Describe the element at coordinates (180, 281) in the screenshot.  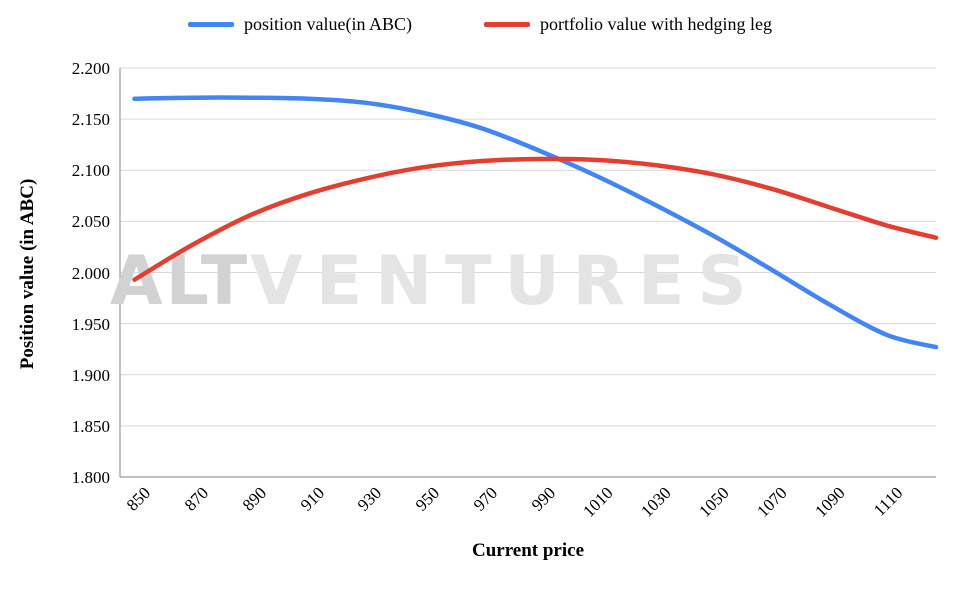
I see `watermark-text-left: ALT` at that location.